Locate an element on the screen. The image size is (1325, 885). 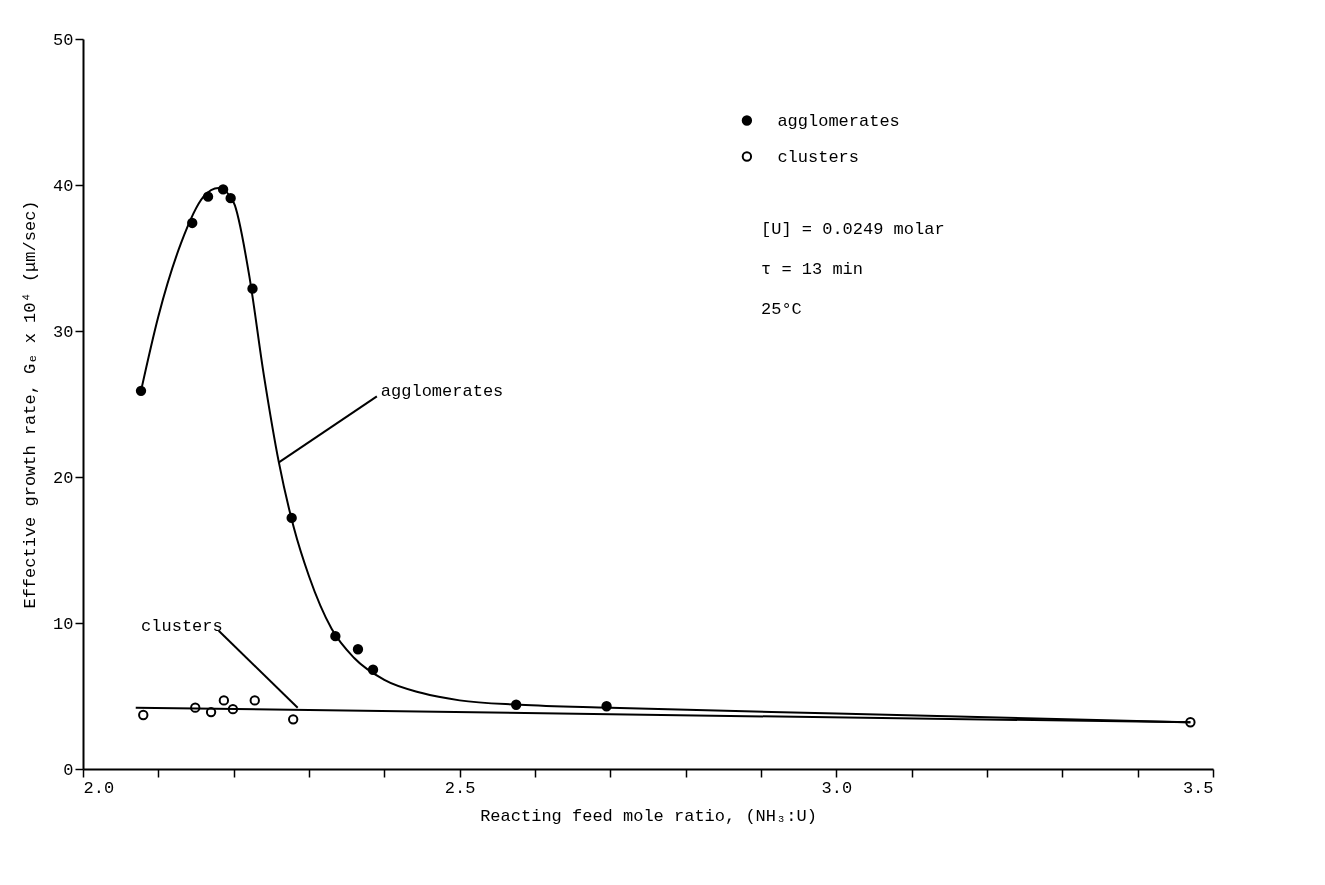
legend-label: clusters is located at coordinates (818, 157).